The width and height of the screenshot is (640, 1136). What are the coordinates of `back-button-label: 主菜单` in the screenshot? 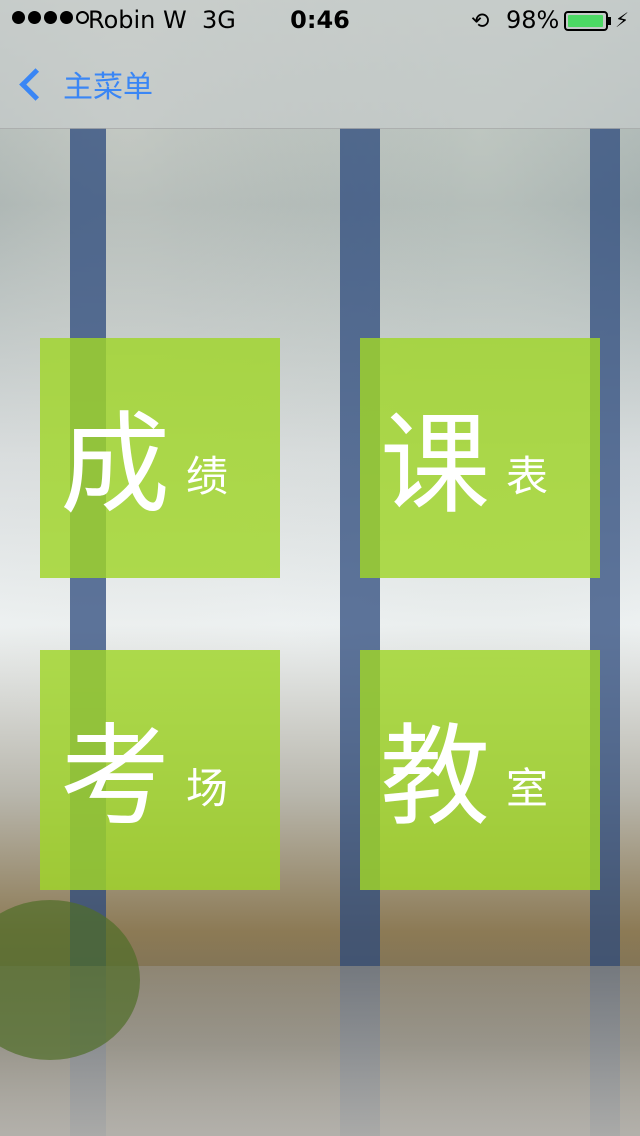 It's located at (108, 84).